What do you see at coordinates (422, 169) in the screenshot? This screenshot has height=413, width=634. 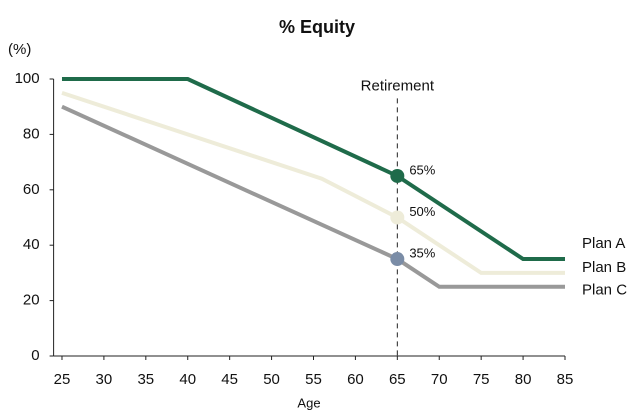 I see `marker-label: 65%` at bounding box center [422, 169].